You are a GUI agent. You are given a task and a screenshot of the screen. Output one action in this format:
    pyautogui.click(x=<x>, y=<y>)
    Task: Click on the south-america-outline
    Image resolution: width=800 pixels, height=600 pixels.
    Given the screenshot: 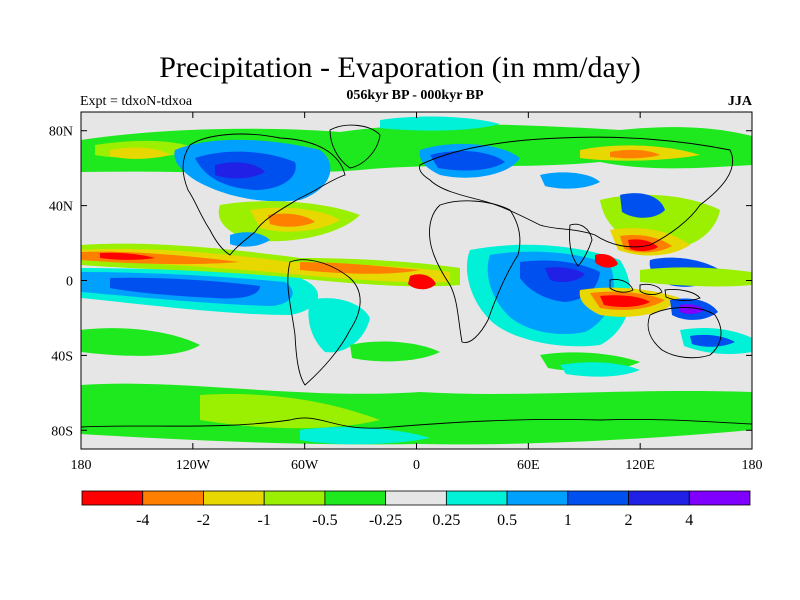 What is the action you would take?
    pyautogui.click(x=324, y=322)
    